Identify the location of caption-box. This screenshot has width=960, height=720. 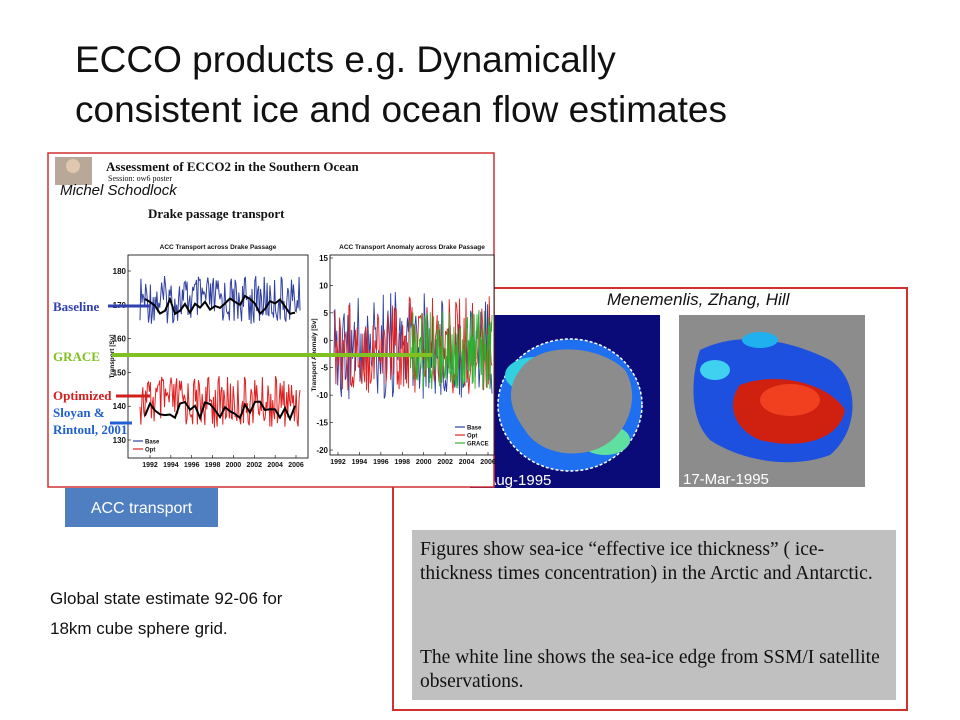
(141, 507).